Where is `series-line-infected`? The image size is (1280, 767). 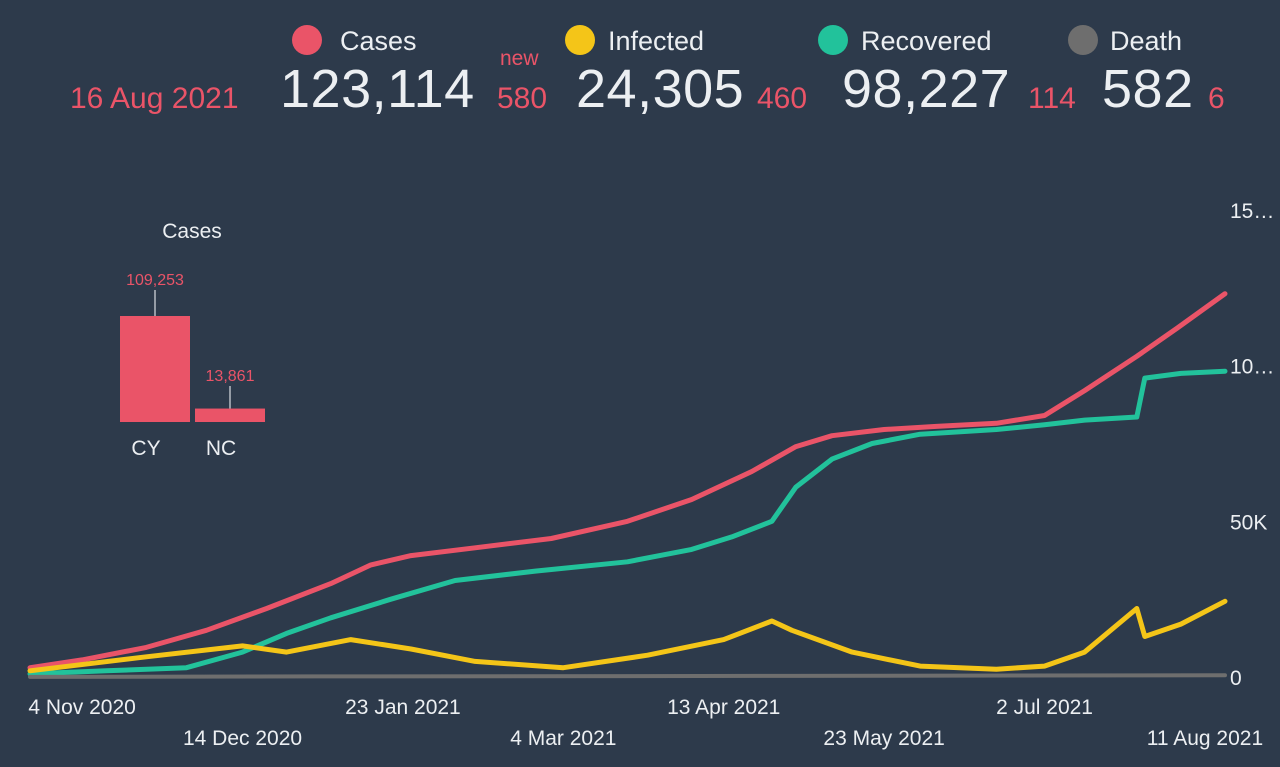 series-line-infected is located at coordinates (627, 636).